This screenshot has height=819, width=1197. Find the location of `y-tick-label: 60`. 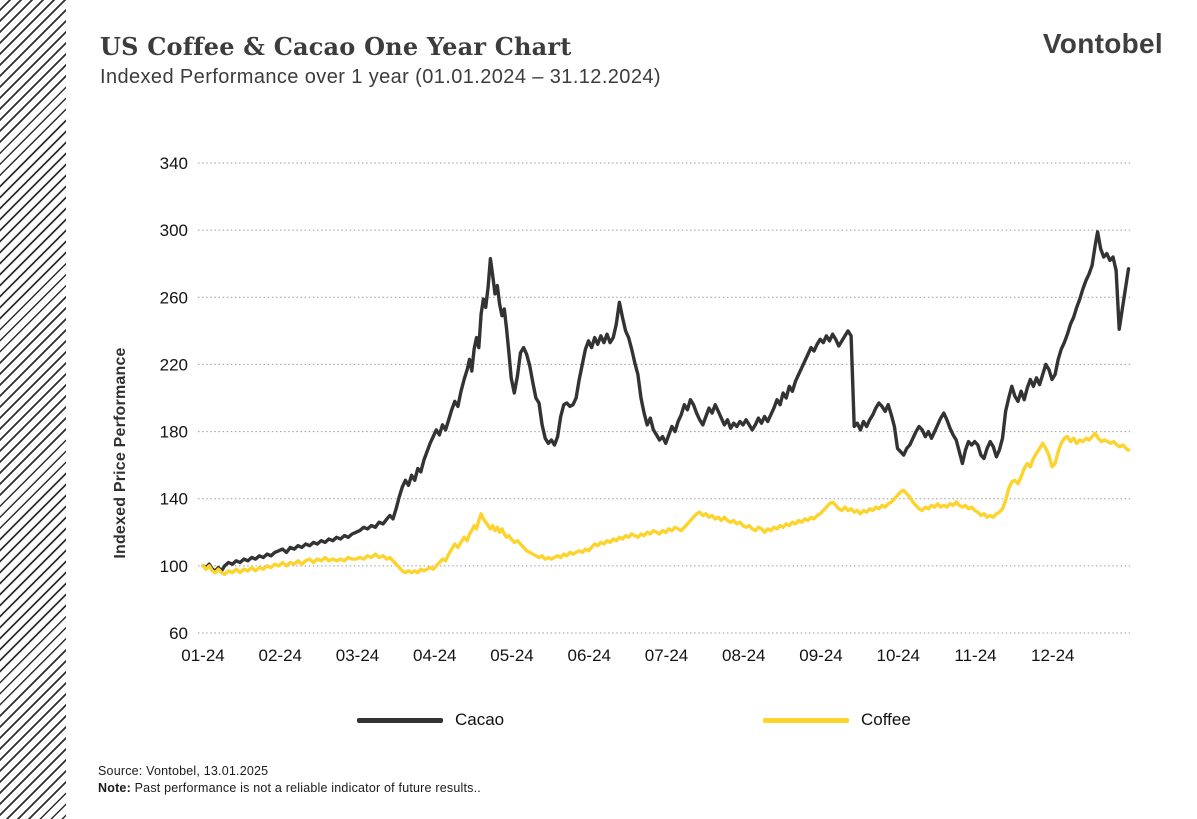

y-tick-label: 60 is located at coordinates (178, 633).